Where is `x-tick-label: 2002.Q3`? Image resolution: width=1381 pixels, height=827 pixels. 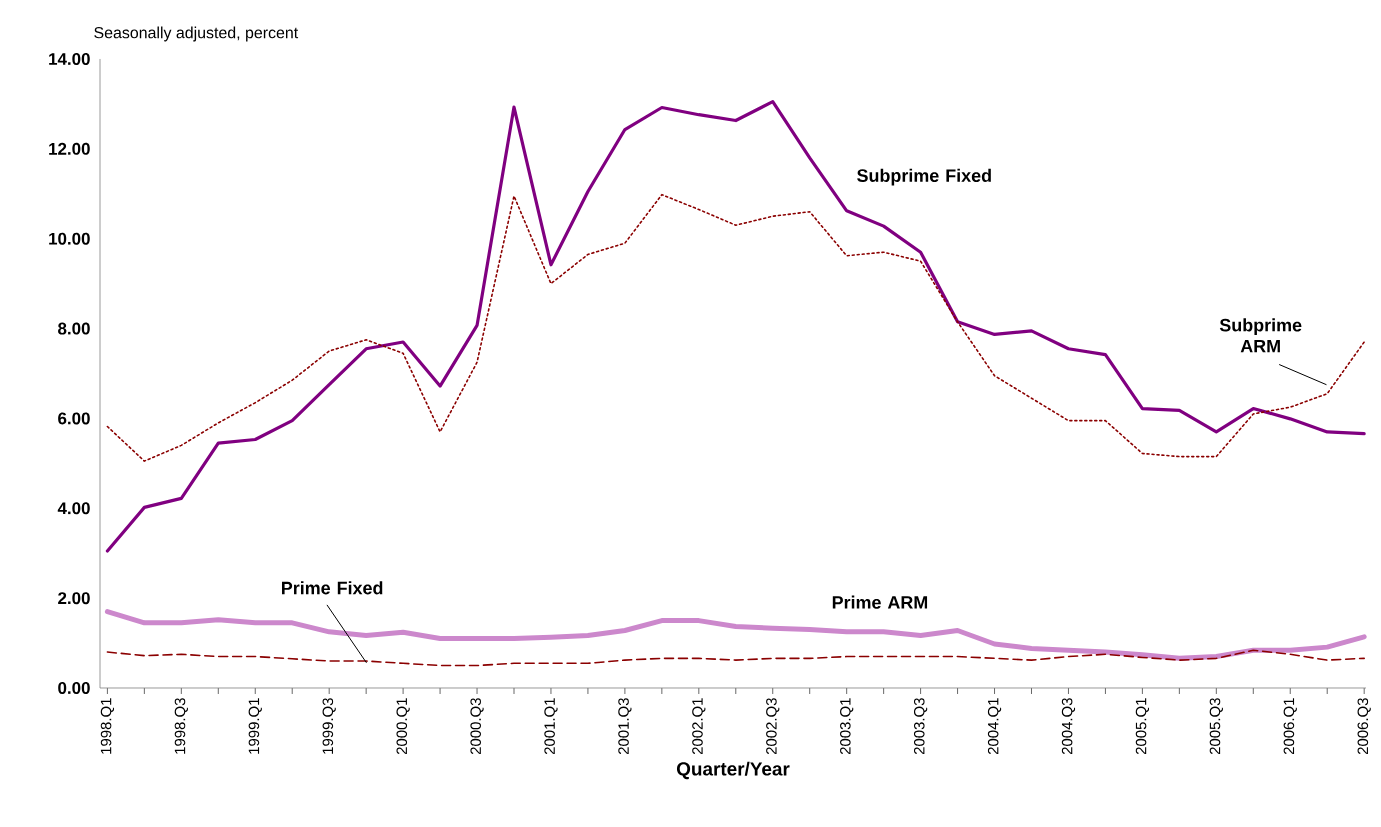 x-tick-label: 2002.Q3 is located at coordinates (773, 726).